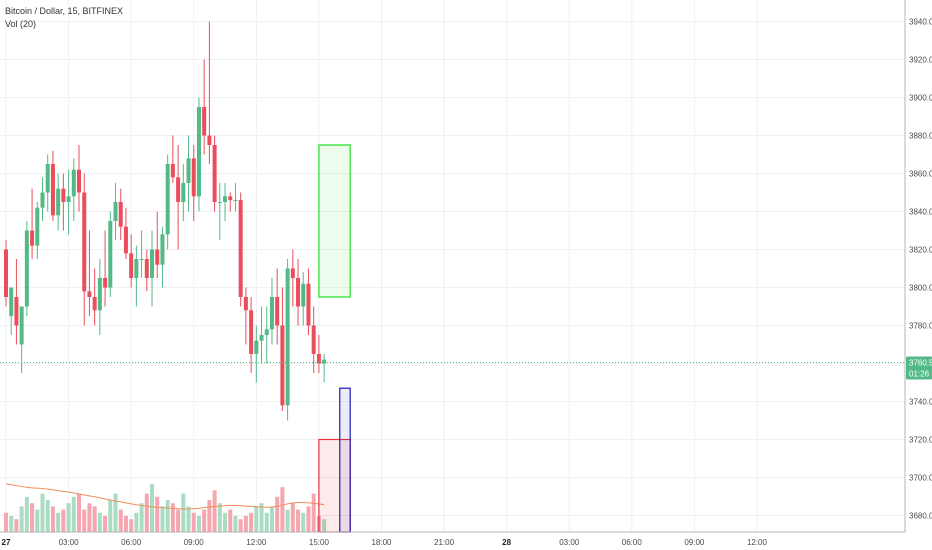 The height and width of the screenshot is (550, 932). What do you see at coordinates (920, 478) in the screenshot?
I see `price-tick-label: 3700.0` at bounding box center [920, 478].